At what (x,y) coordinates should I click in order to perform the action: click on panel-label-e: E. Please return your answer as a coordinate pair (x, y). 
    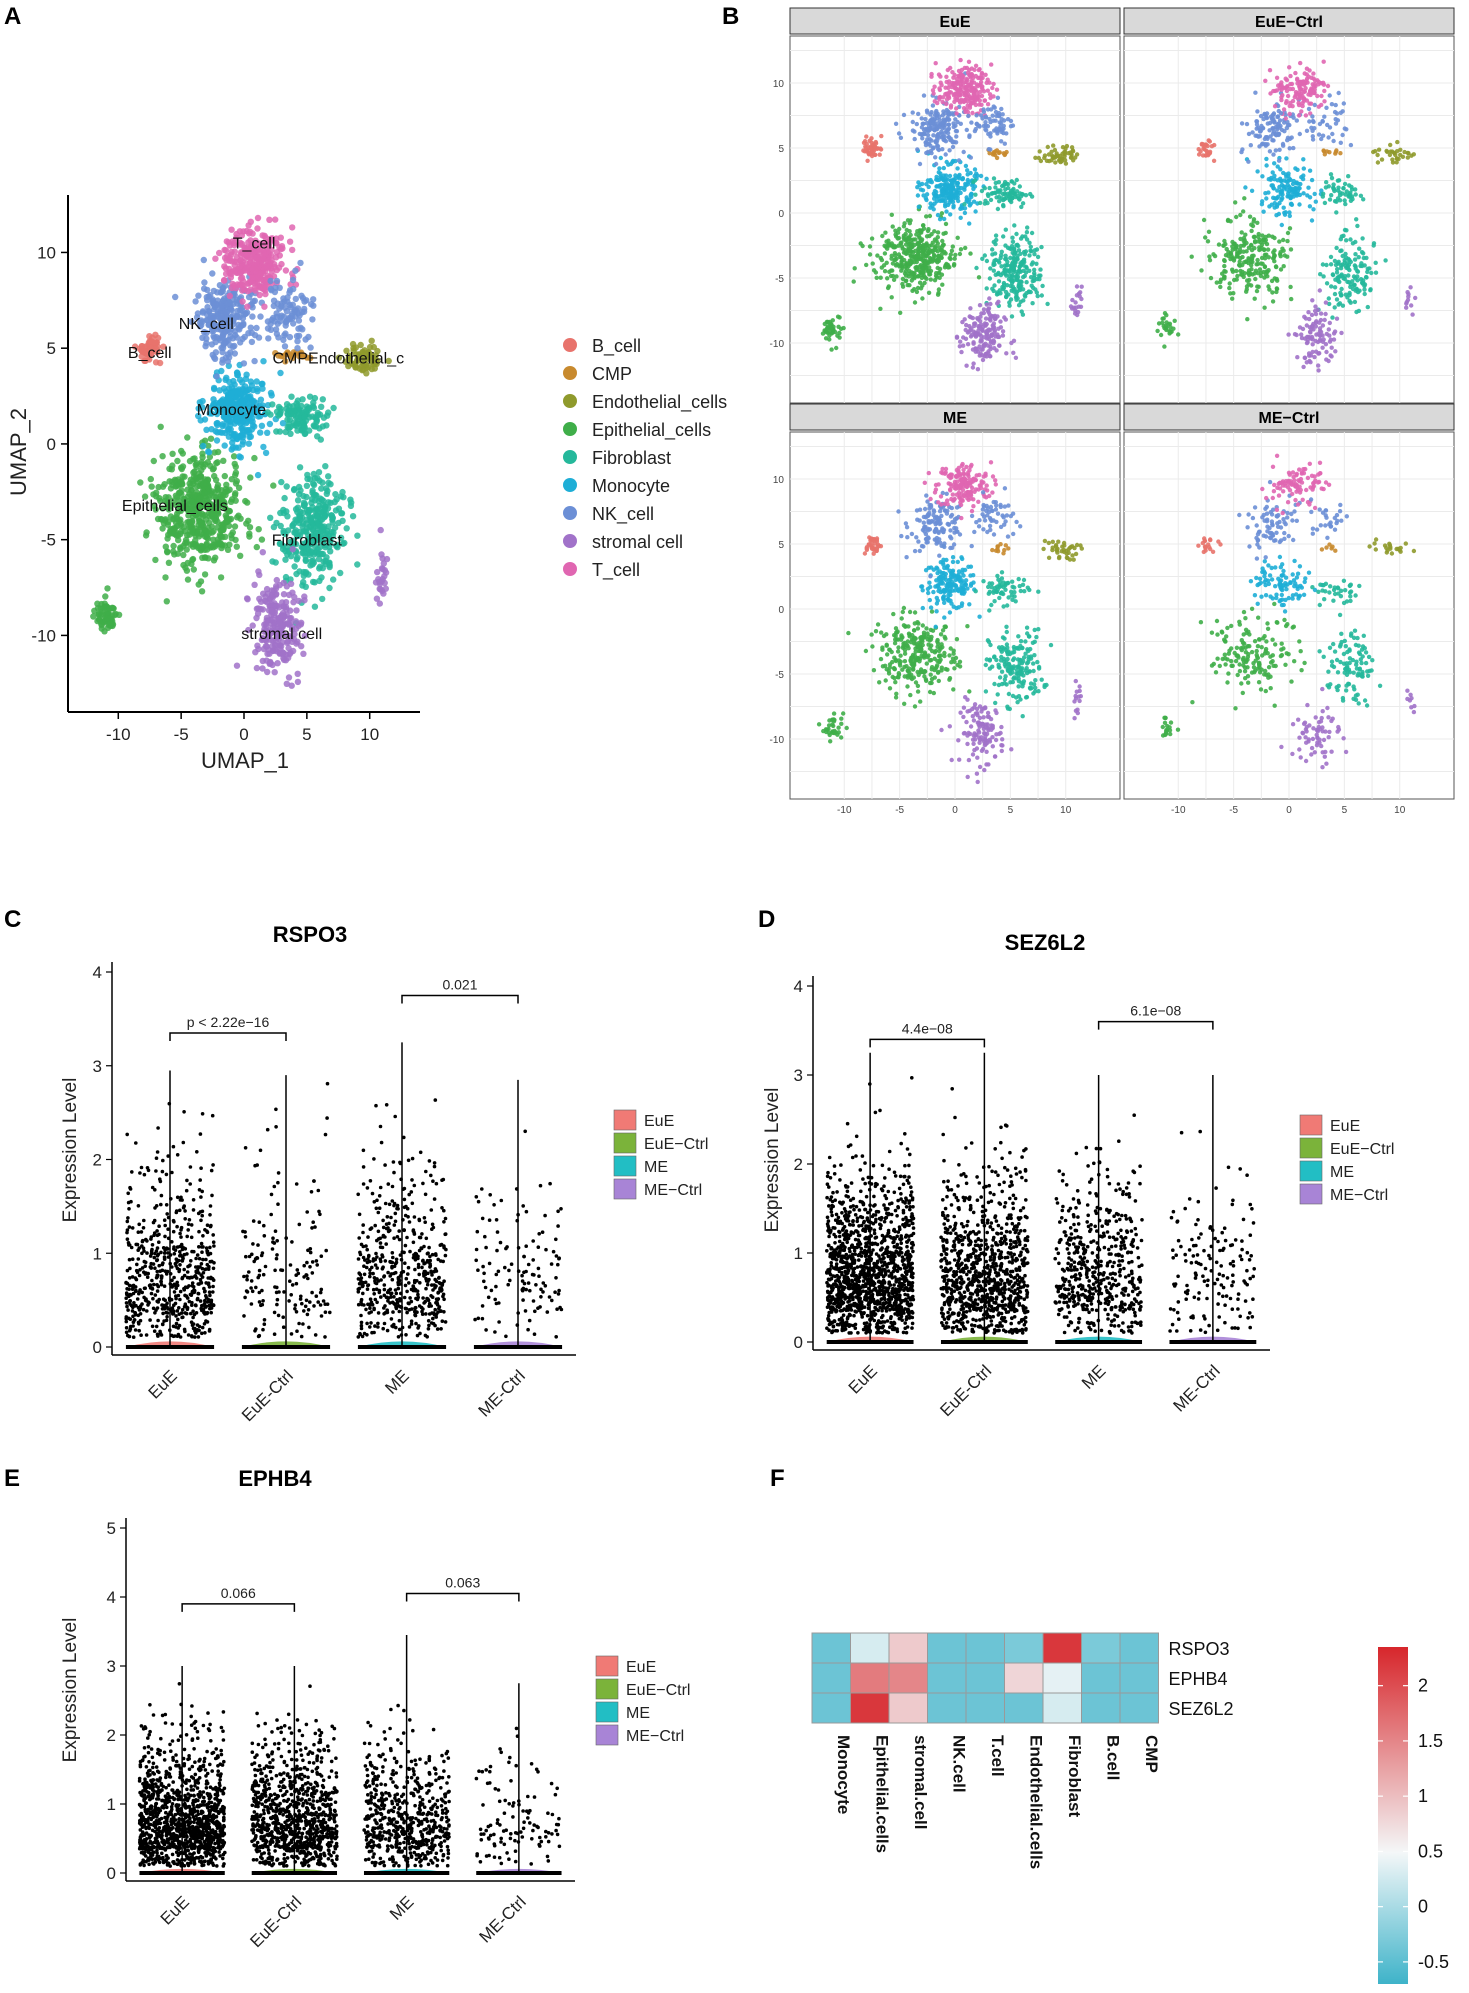
    Looking at the image, I should click on (12, 1478).